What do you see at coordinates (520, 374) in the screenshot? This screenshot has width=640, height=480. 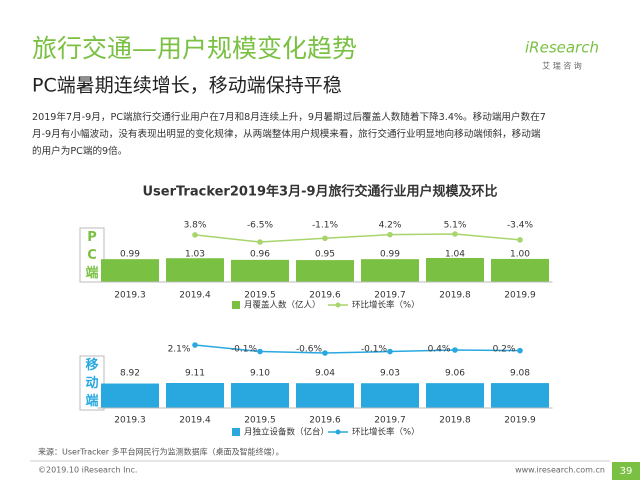 I see `bar-label: 9.08` at bounding box center [520, 374].